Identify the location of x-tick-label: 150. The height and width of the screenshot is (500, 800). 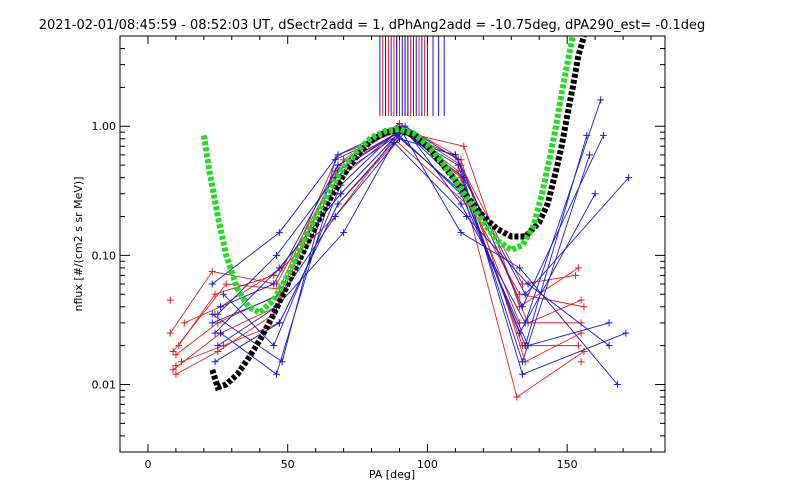
(567, 464).